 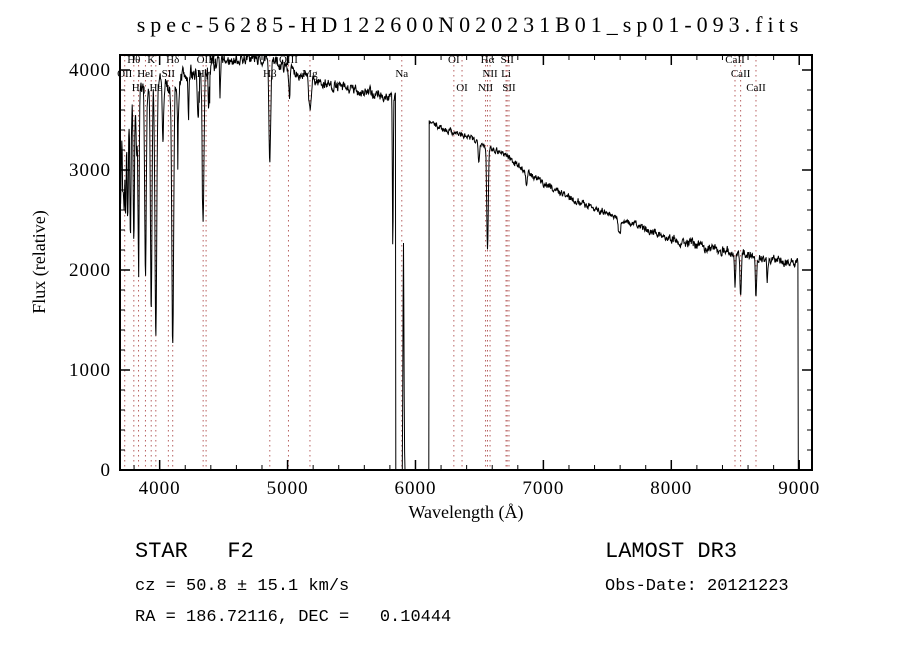 What do you see at coordinates (671, 488) in the screenshot?
I see `x-tick-label: 8000` at bounding box center [671, 488].